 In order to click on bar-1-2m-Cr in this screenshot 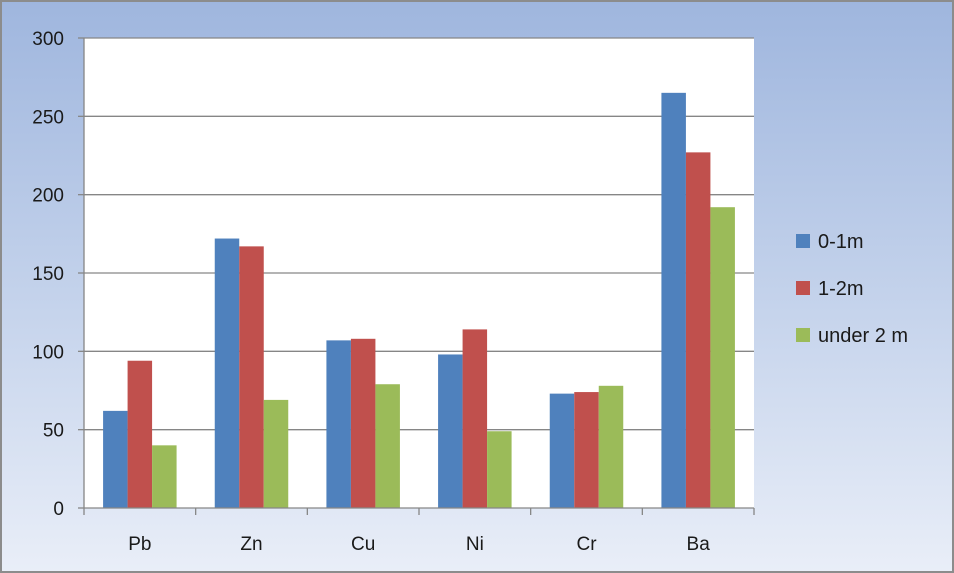, I will do `click(586, 450)`.